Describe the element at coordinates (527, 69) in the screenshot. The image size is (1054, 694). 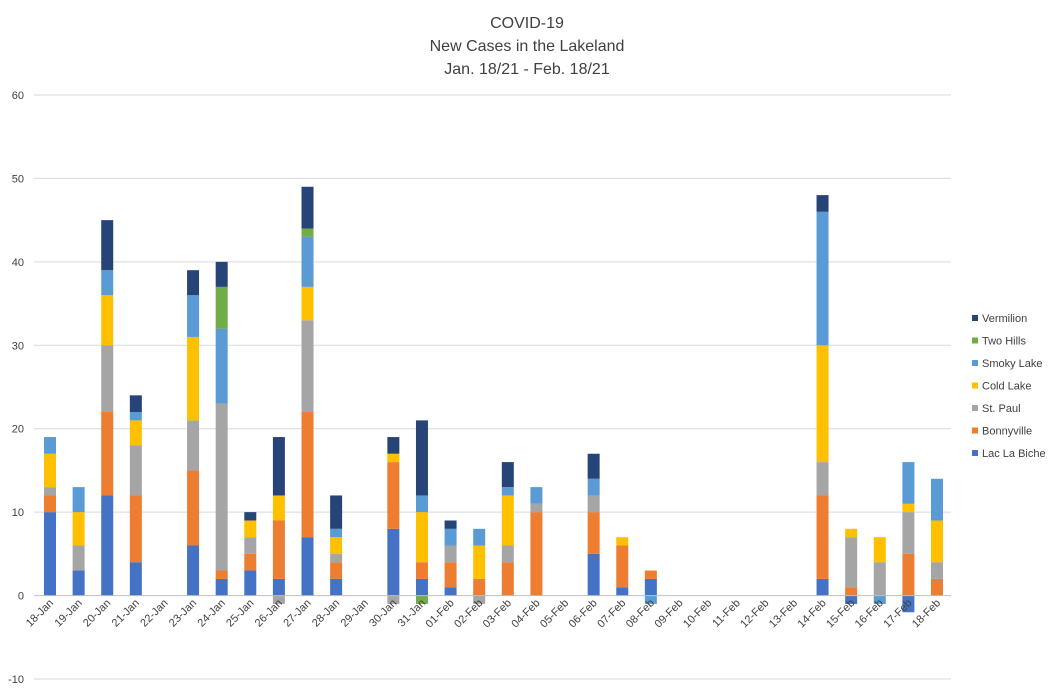
I see `chart-title-line: Jan. 18/21 - Feb. 18/21` at that location.